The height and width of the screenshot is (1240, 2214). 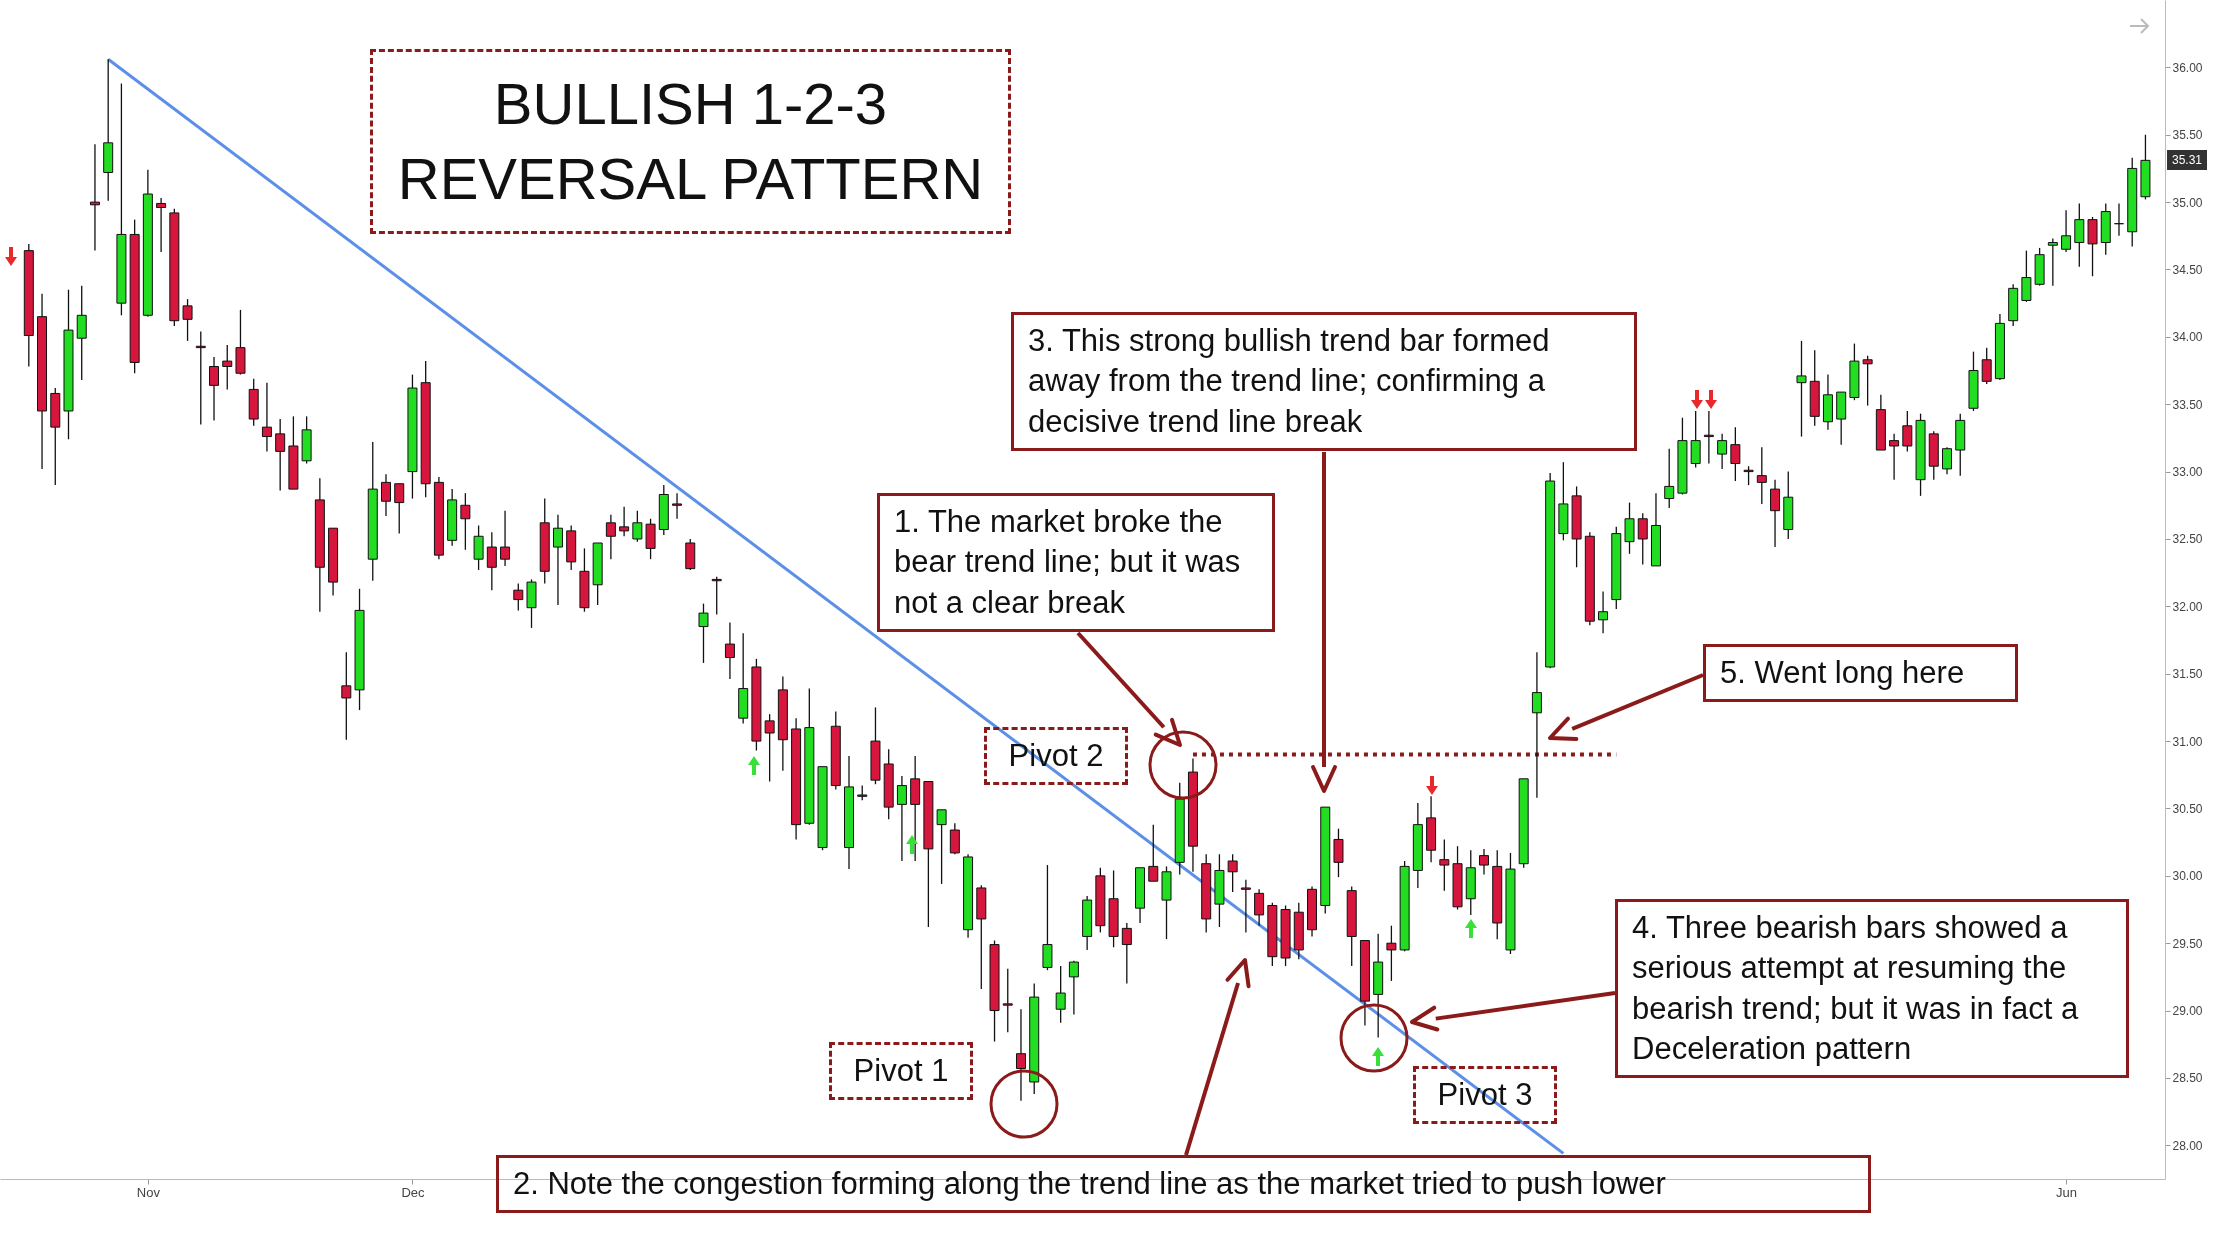 What do you see at coordinates (2187, 1145) in the screenshot?
I see `y-tick-label: 28.00` at bounding box center [2187, 1145].